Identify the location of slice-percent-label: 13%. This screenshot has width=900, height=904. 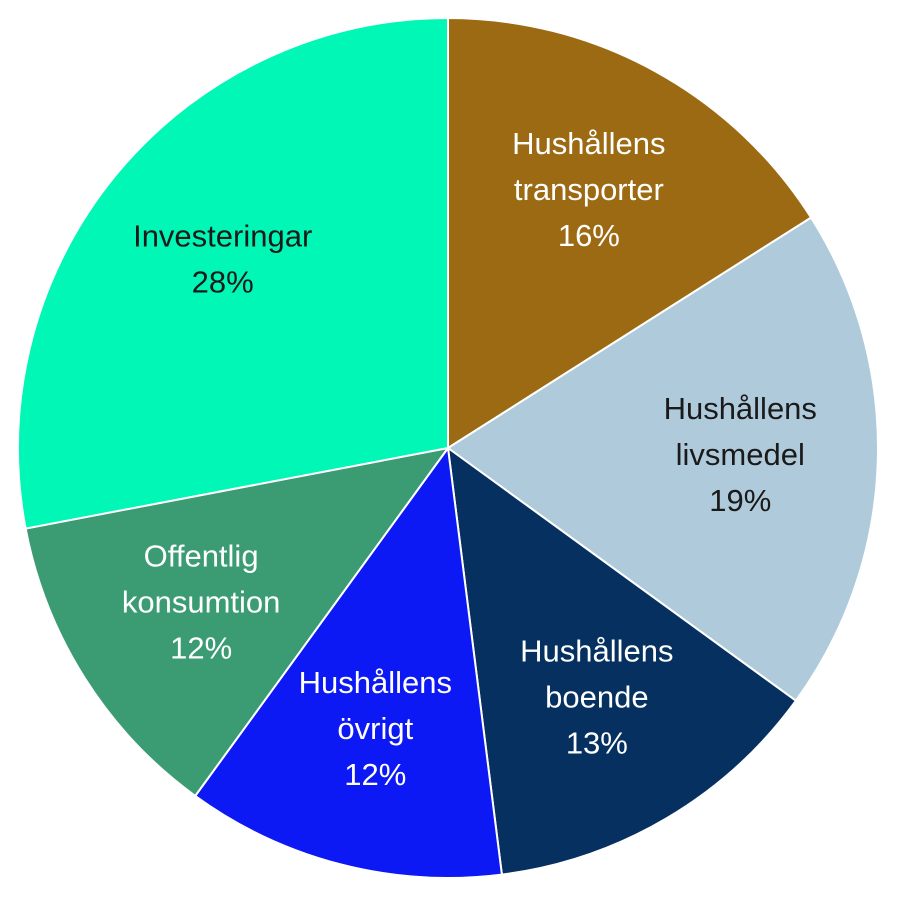
(597, 743).